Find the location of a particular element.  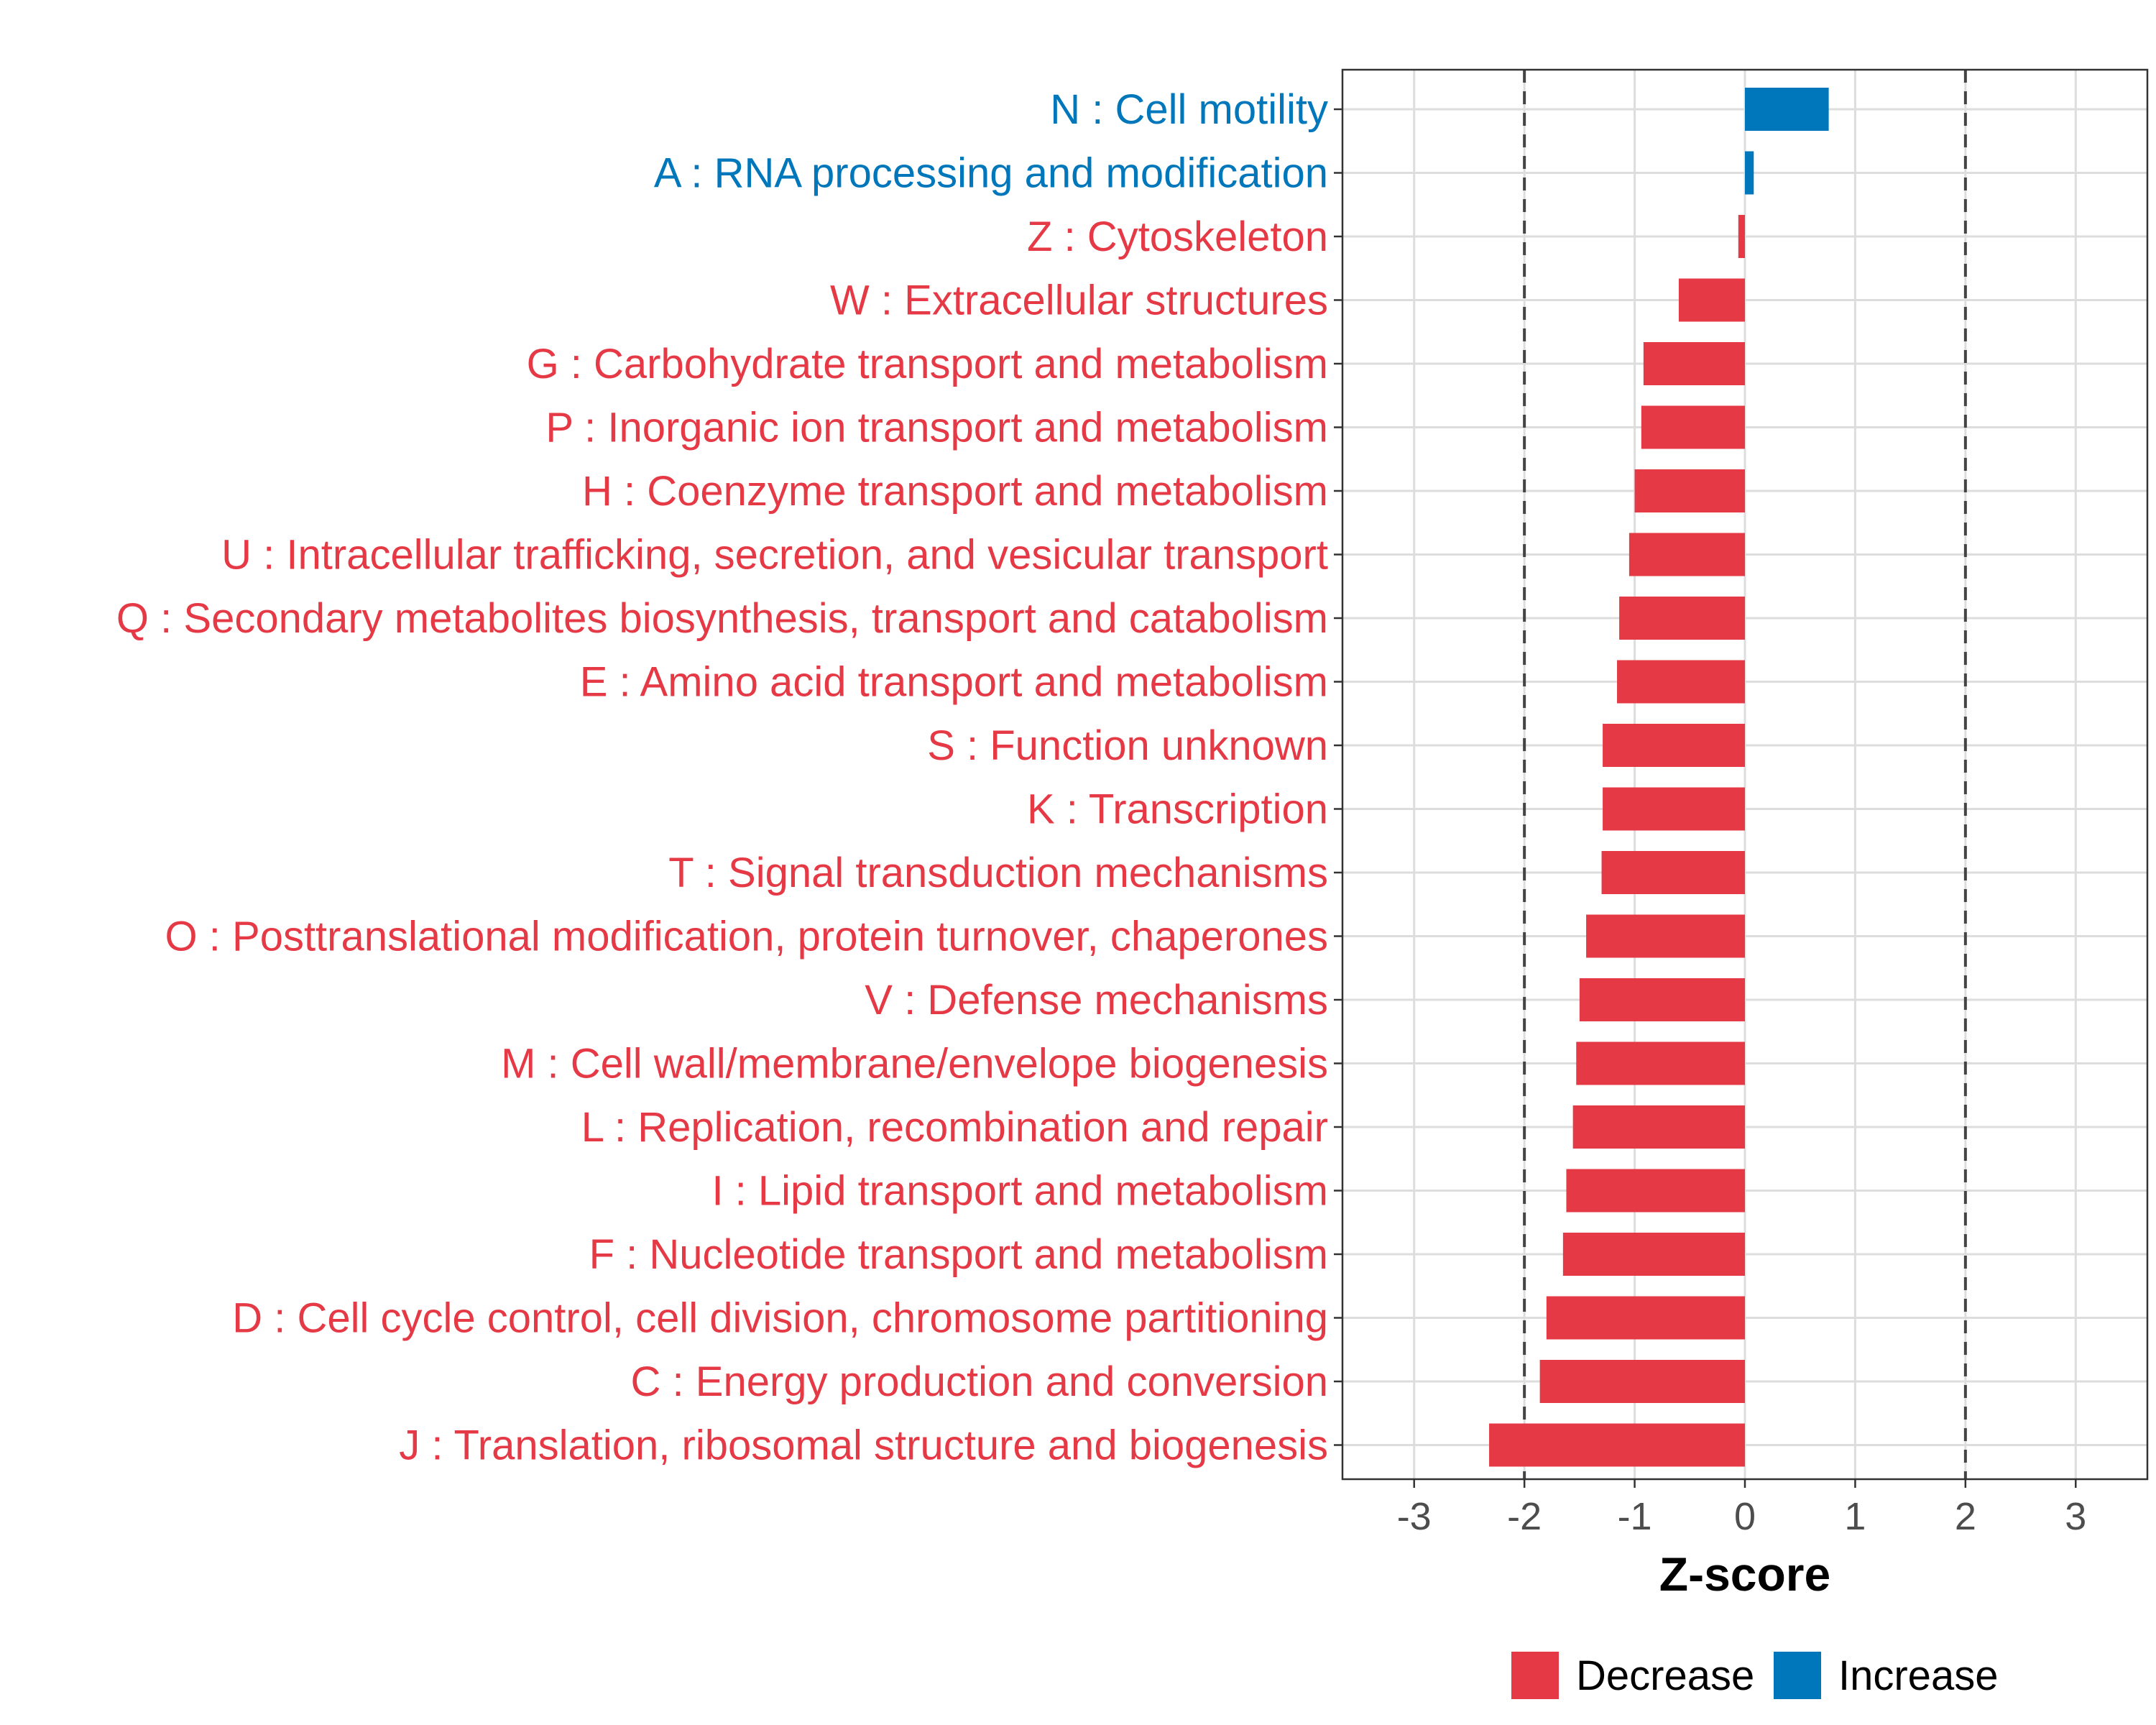

legend-label-increase: Increase is located at coordinates (1918, 1675).